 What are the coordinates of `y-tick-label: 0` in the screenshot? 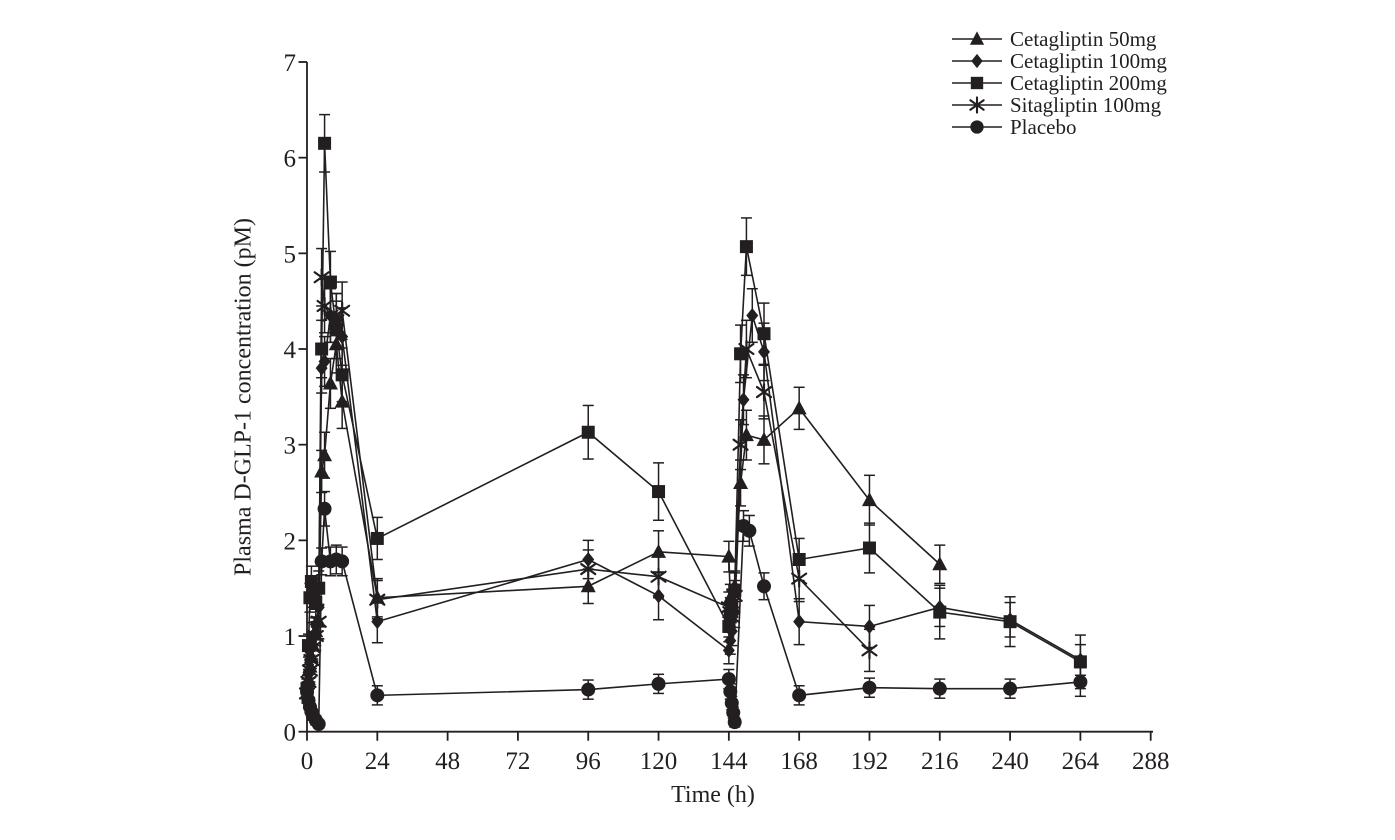 It's located at (290, 733).